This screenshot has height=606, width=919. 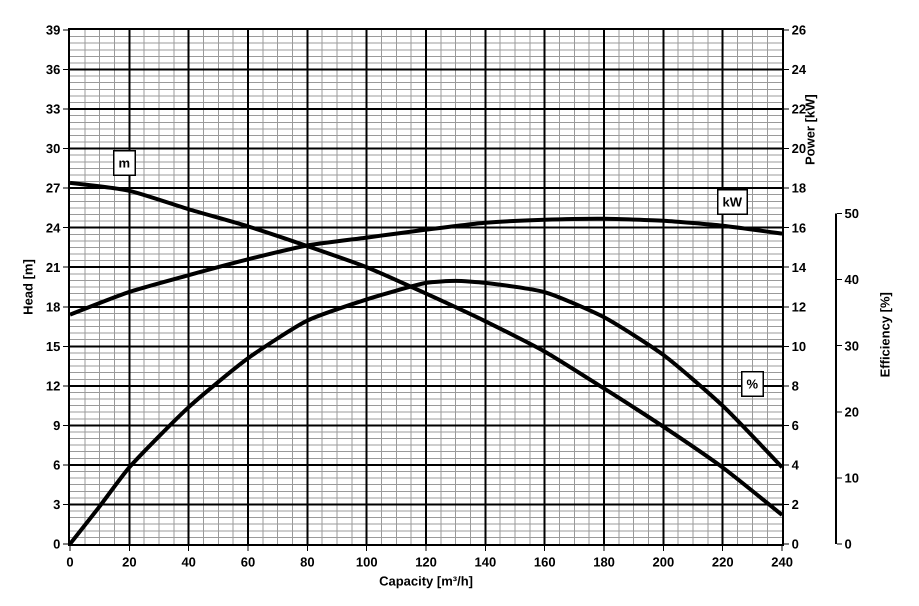 What do you see at coordinates (799, 30) in the screenshot?
I see `y2-tick-label: 26` at bounding box center [799, 30].